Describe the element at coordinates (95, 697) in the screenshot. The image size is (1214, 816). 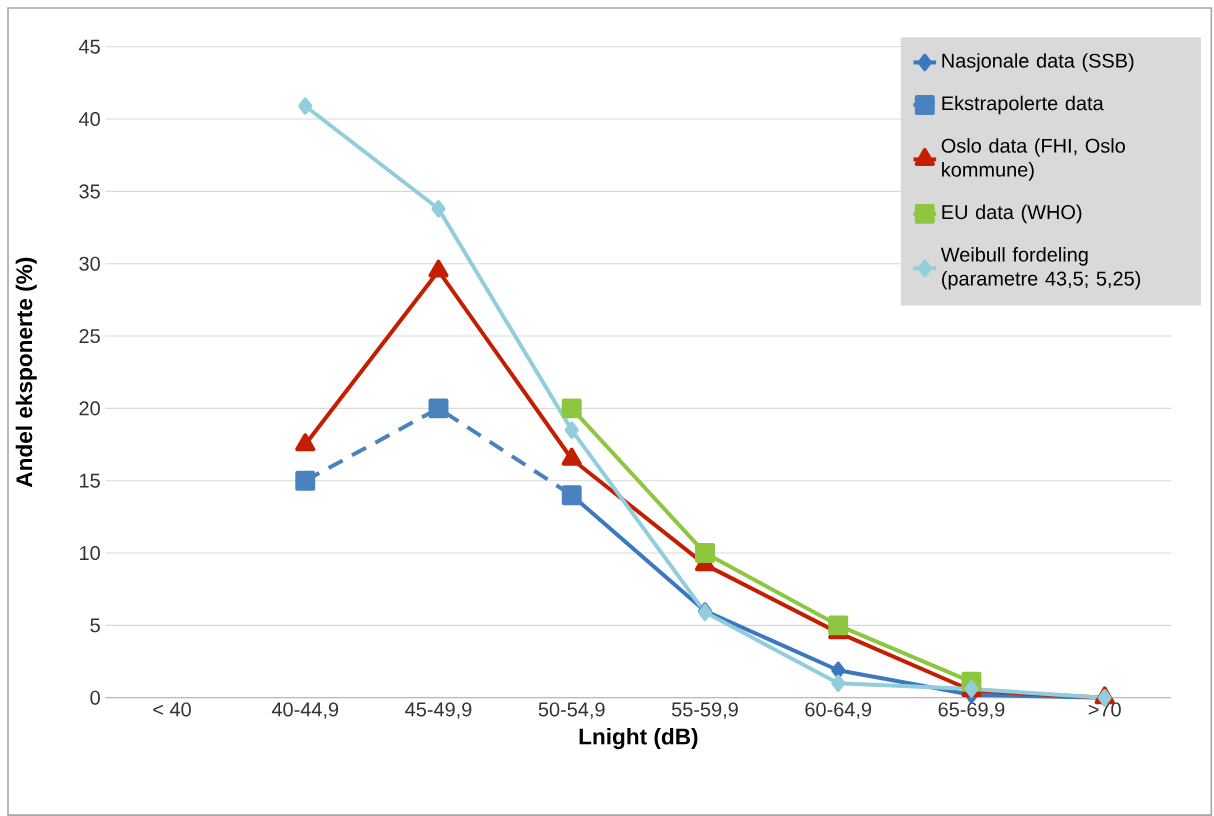
I see `y-tick-label: 0` at that location.